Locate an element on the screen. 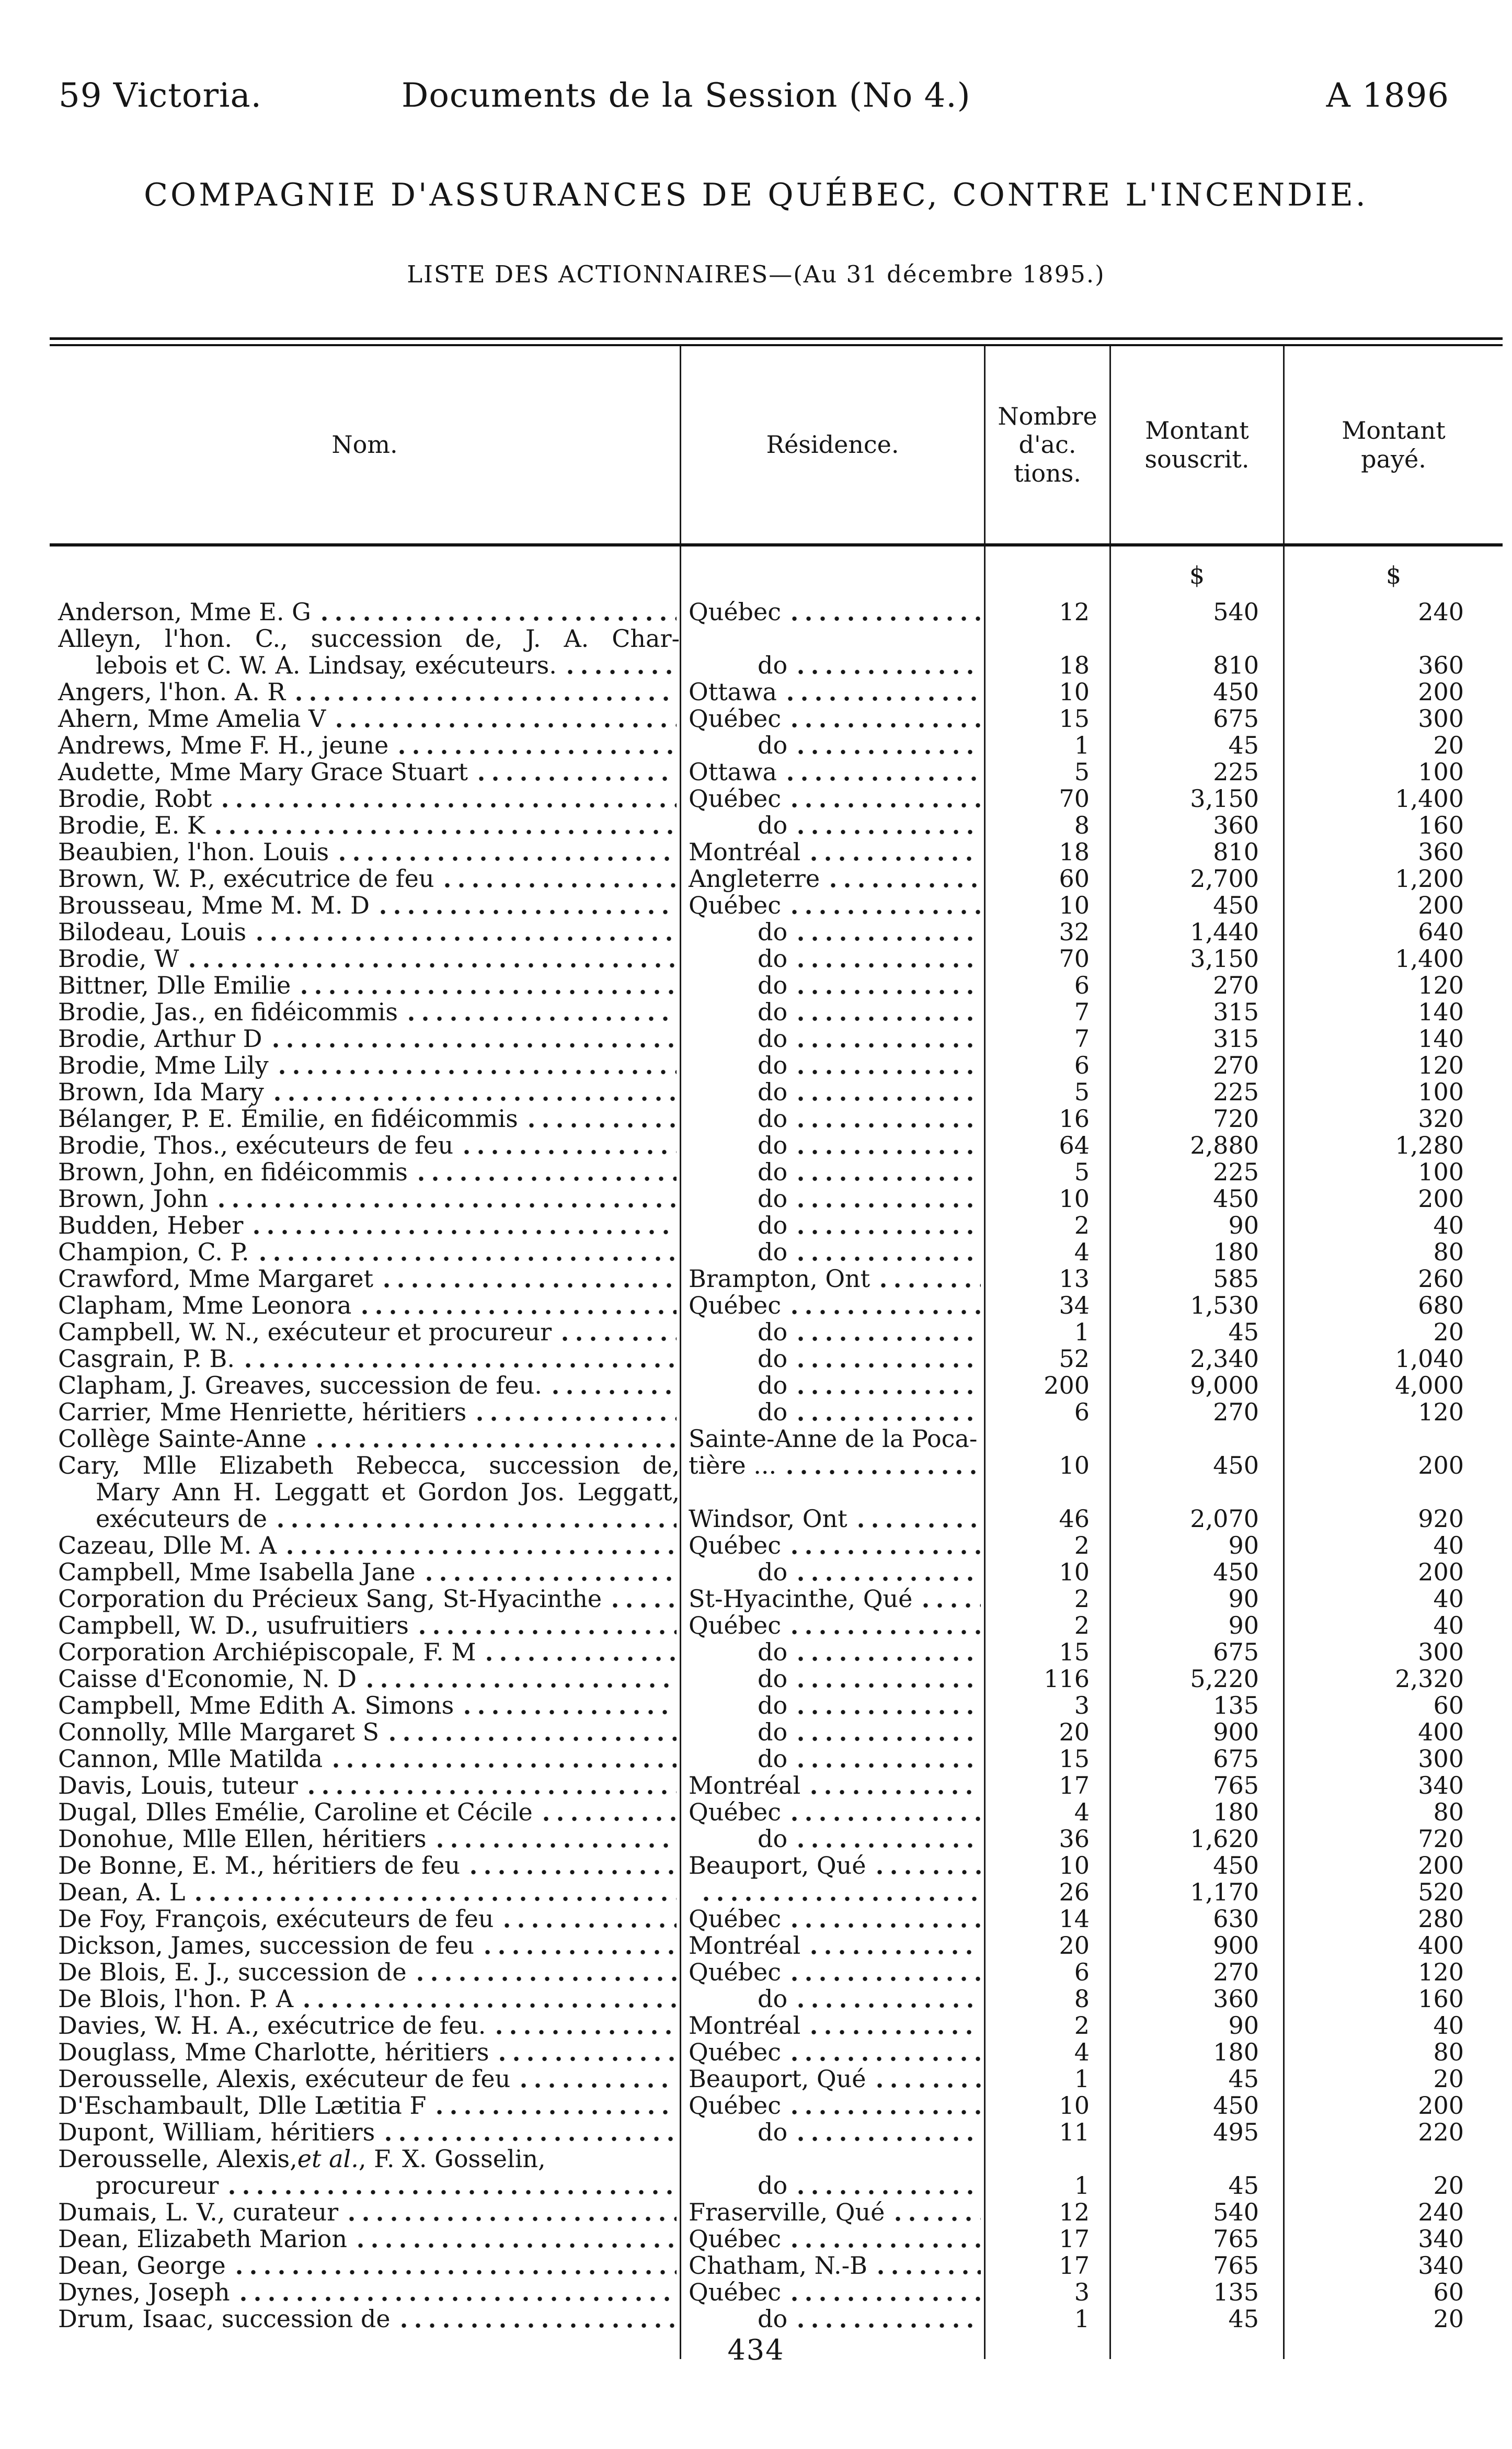 The image size is (1512, 2449). shareholder-name: Brodie, Jas., en fidéicommis is located at coordinates (228, 1012).